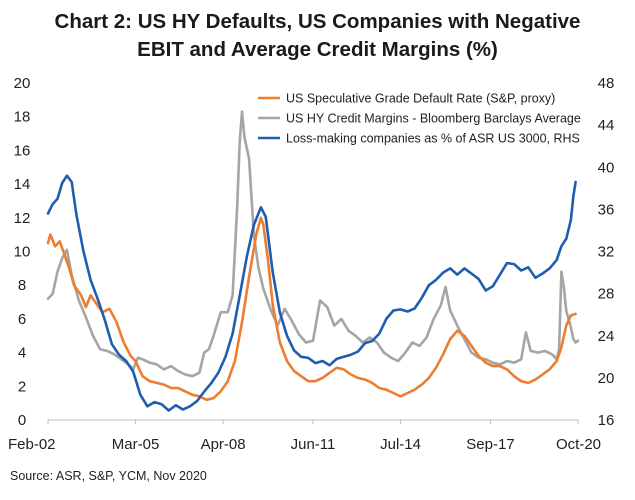  What do you see at coordinates (108, 476) in the screenshot?
I see `chart-source: Source: ASR, S&P, YCM, Nov 2020` at bounding box center [108, 476].